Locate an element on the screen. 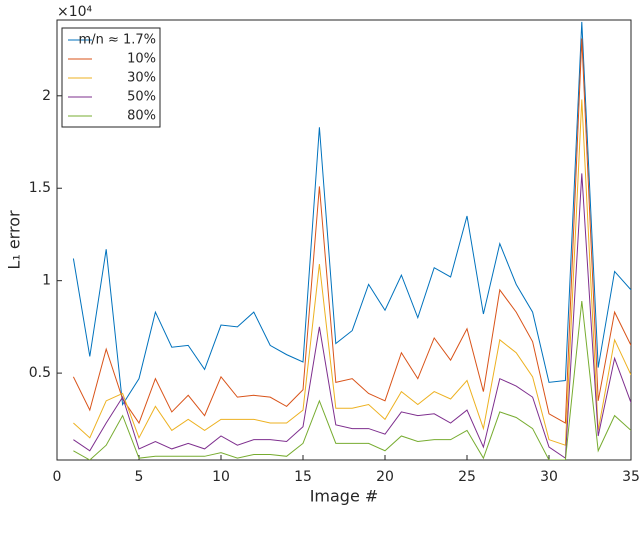  legend-label: 30% is located at coordinates (141, 78).